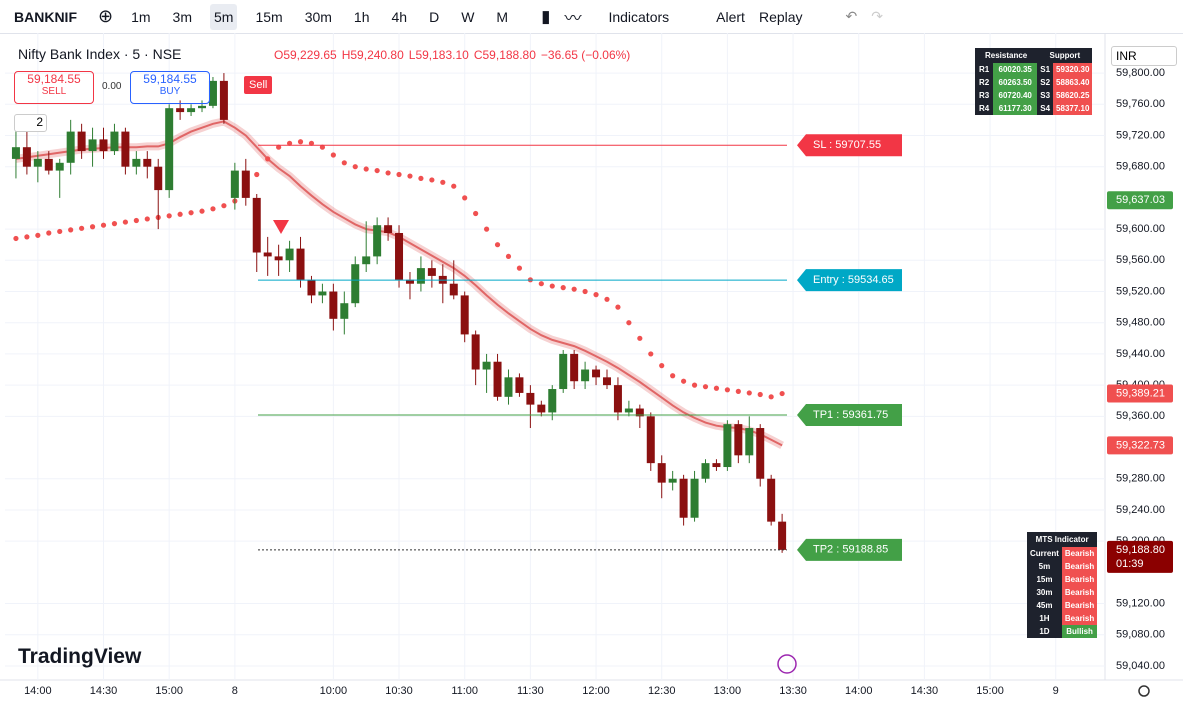 This screenshot has width=1183, height=701. Describe the element at coordinates (573, 18) in the screenshot. I see `line-icon: 〰` at that location.